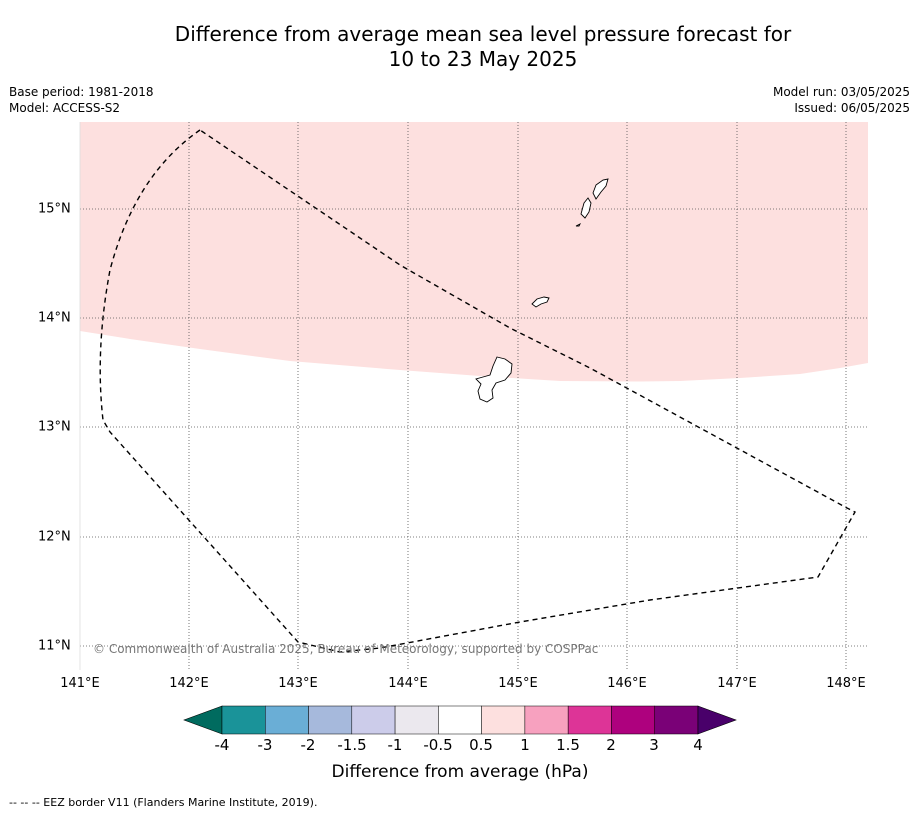 This screenshot has width=919, height=816. I want to click on colorbar, so click(460, 720).